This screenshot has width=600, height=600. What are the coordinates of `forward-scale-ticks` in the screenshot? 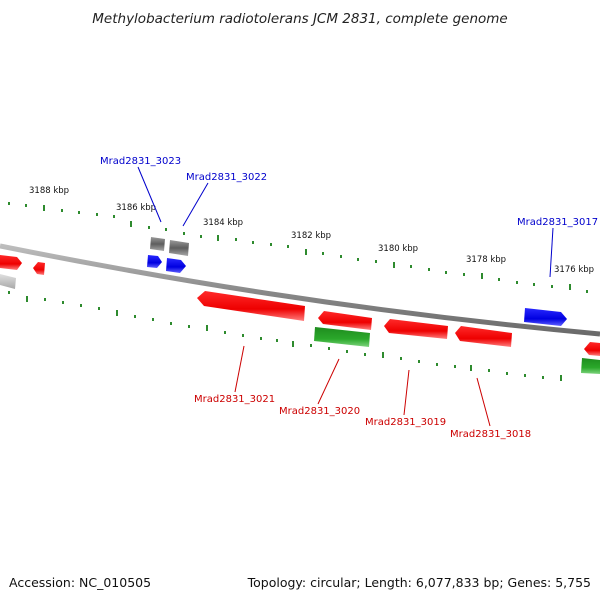 It's located at (298, 247).